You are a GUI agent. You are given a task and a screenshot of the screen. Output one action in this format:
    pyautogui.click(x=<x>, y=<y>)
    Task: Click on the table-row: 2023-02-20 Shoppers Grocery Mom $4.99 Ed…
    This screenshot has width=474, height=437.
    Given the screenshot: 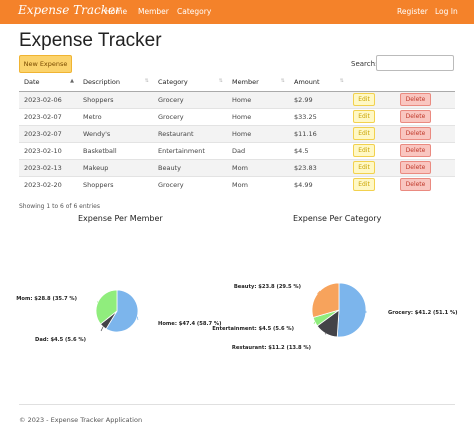 What is the action you would take?
    pyautogui.click(x=237, y=184)
    